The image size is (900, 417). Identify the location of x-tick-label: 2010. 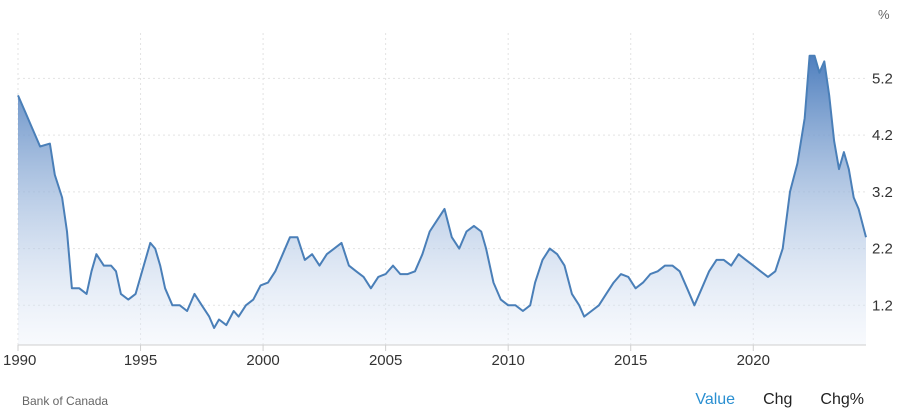
(507, 360).